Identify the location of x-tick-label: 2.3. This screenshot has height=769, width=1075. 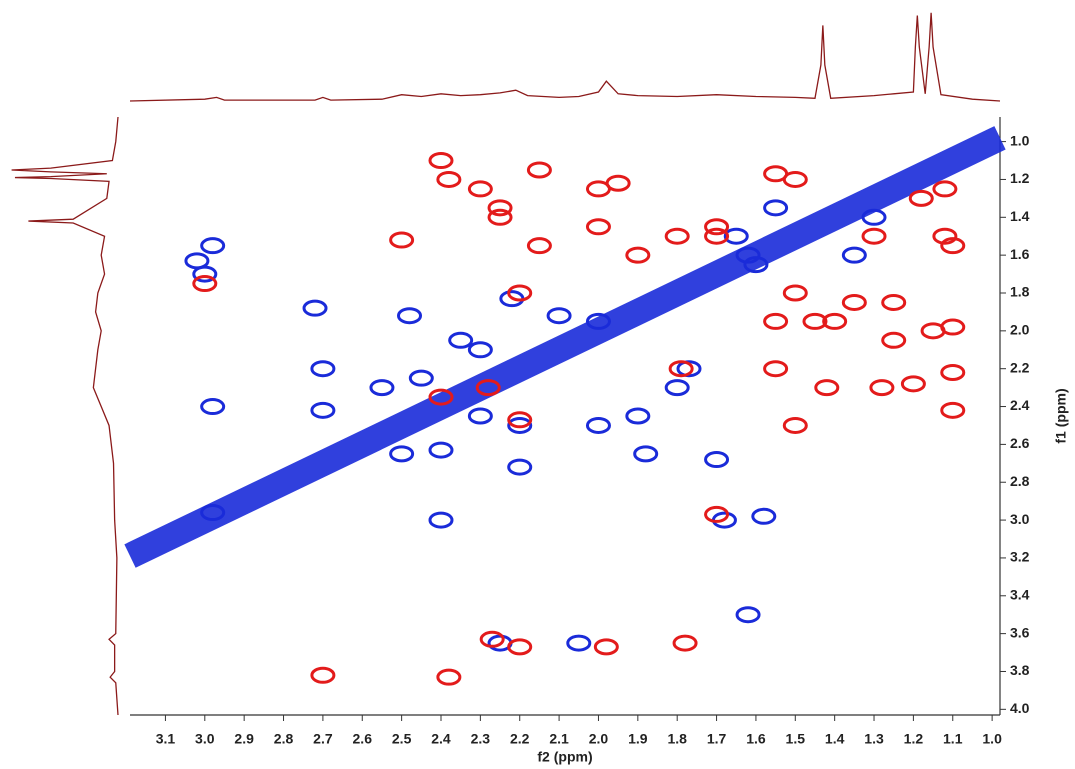
(481, 739).